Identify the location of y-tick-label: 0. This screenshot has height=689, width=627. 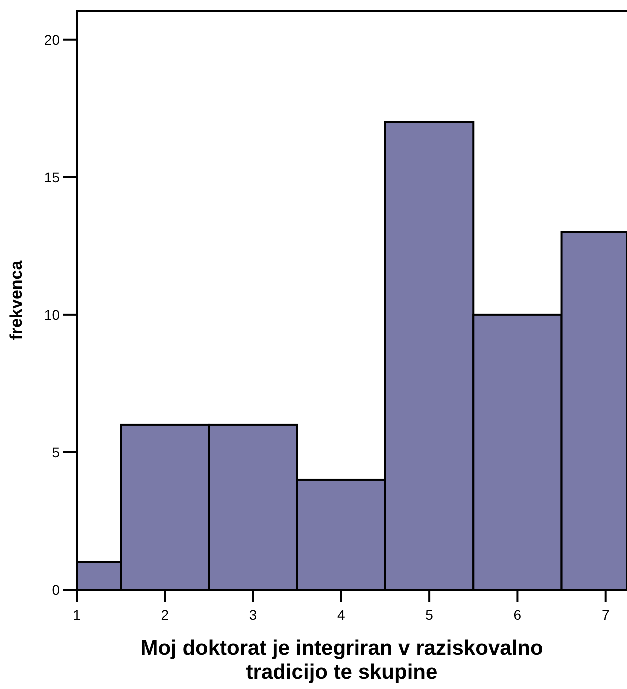
(56, 590).